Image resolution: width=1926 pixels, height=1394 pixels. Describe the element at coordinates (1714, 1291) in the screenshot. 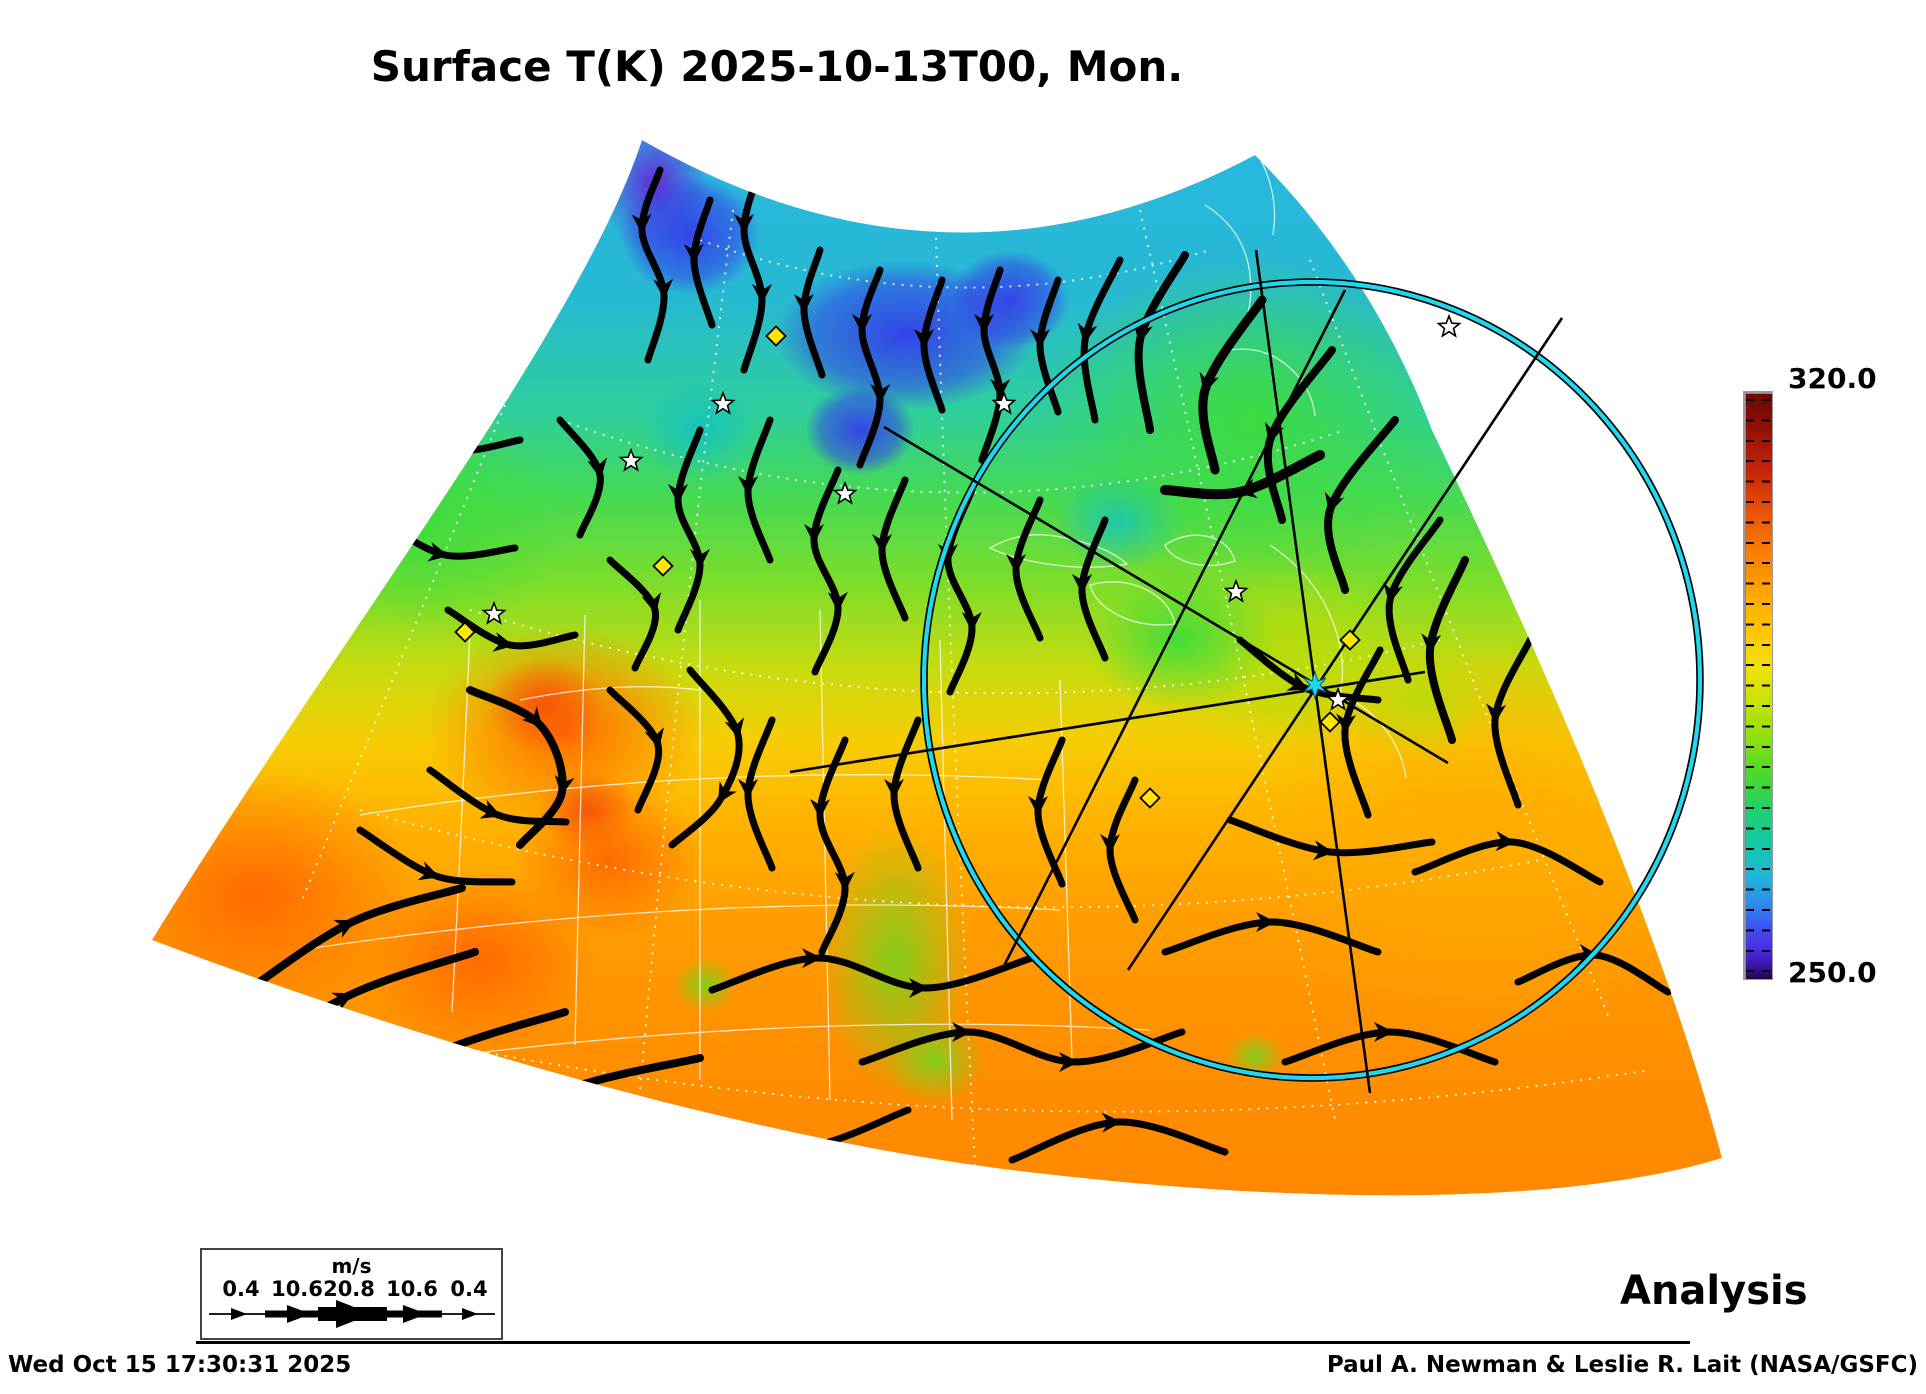

I see `analysis-label: Analysis` at that location.